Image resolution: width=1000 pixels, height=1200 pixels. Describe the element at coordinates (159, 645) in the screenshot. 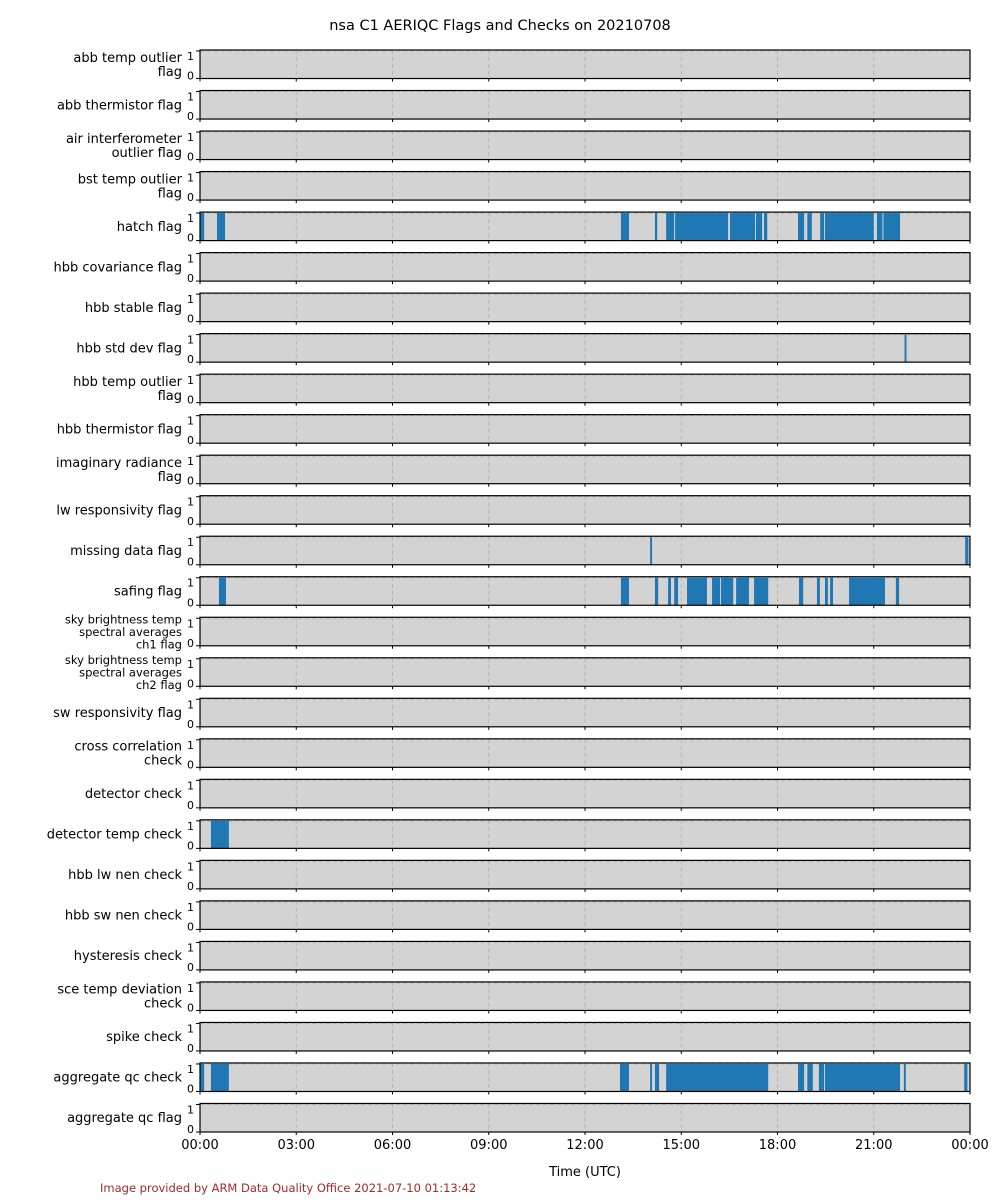

I see `panel-label-line: ch1 flag` at that location.